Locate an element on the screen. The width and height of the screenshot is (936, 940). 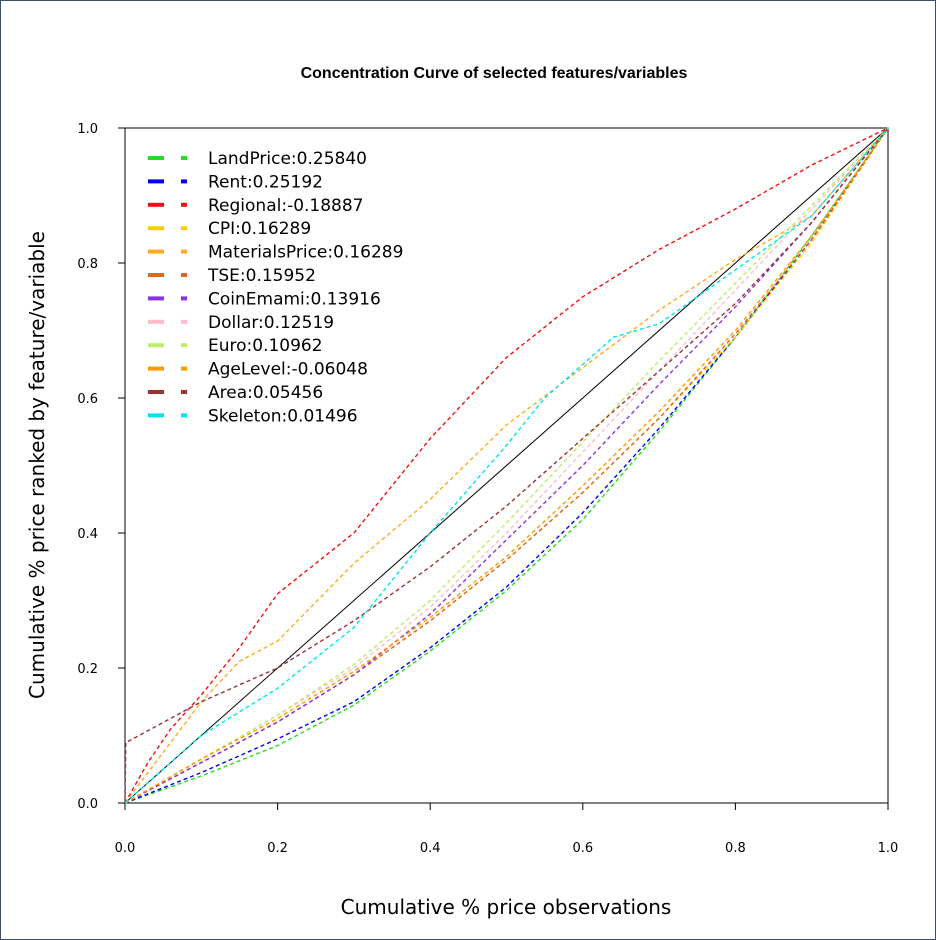
legend-label: TSE:0.15952 is located at coordinates (261, 276).